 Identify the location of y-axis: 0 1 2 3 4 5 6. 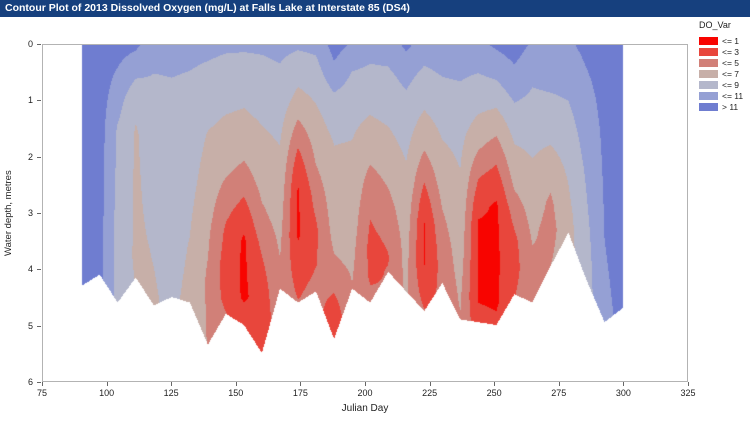
(21, 213).